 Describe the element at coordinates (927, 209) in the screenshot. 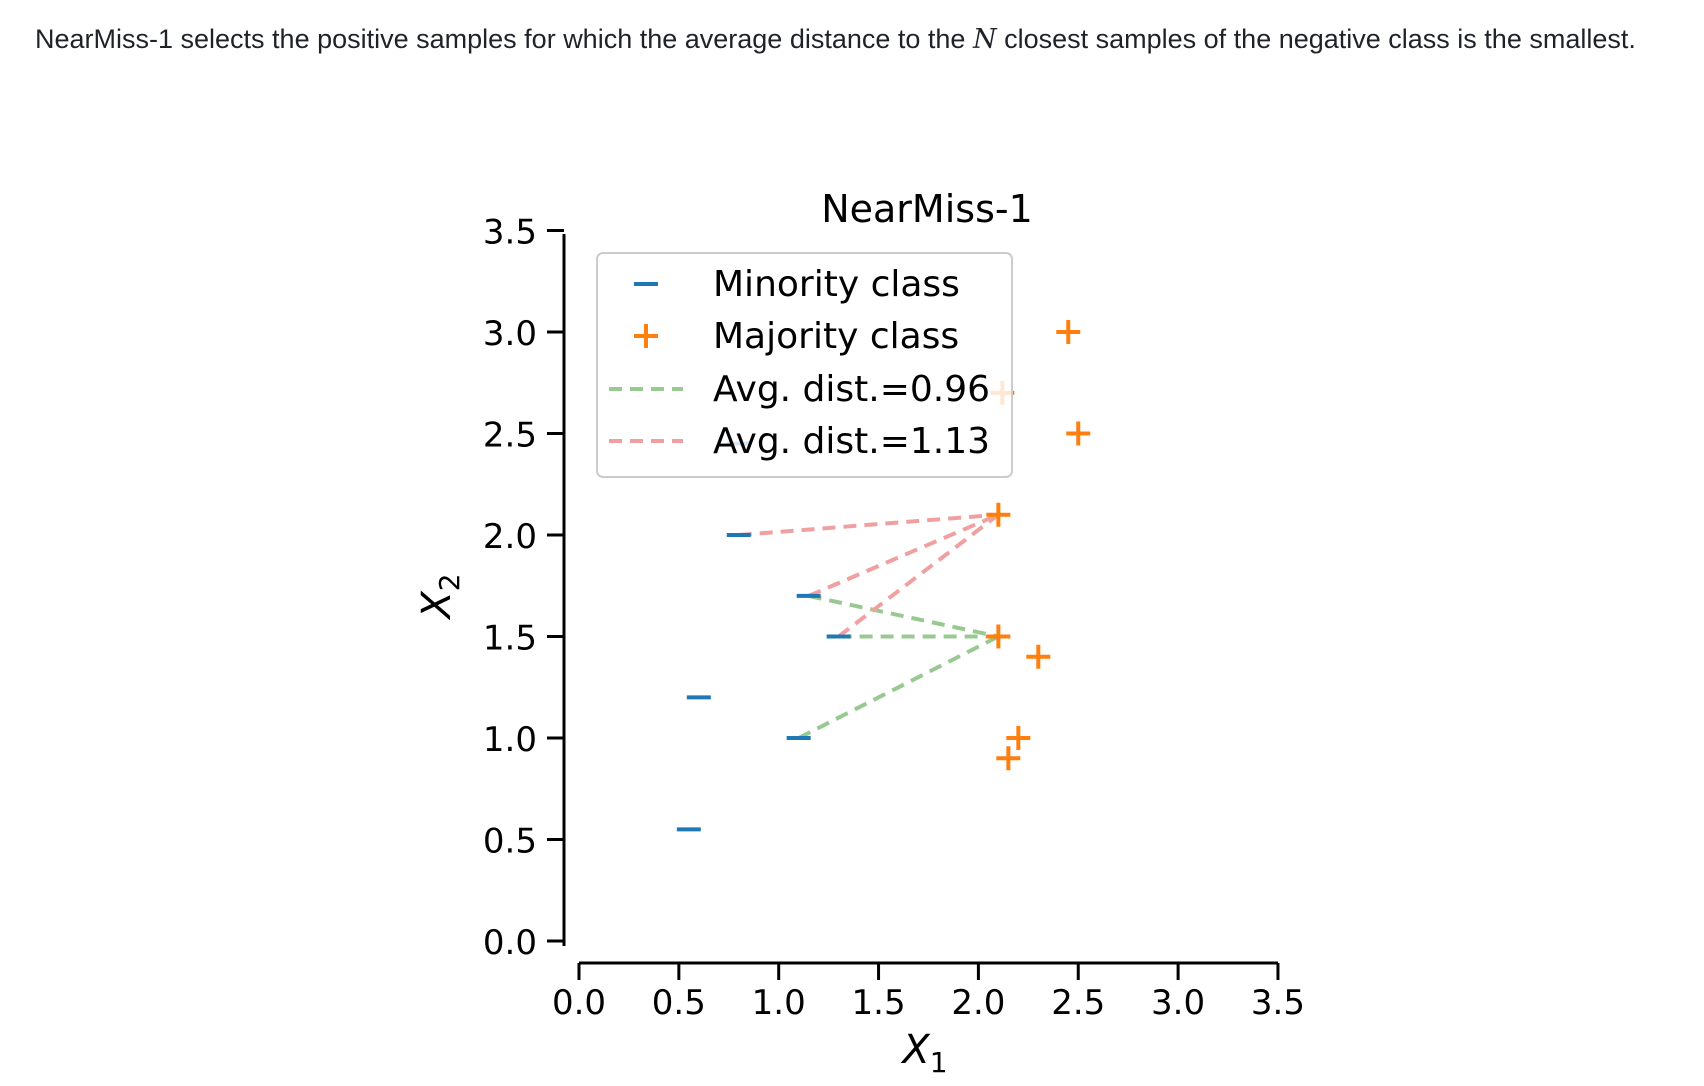

I see `chart-title: NearMiss-1` at that location.